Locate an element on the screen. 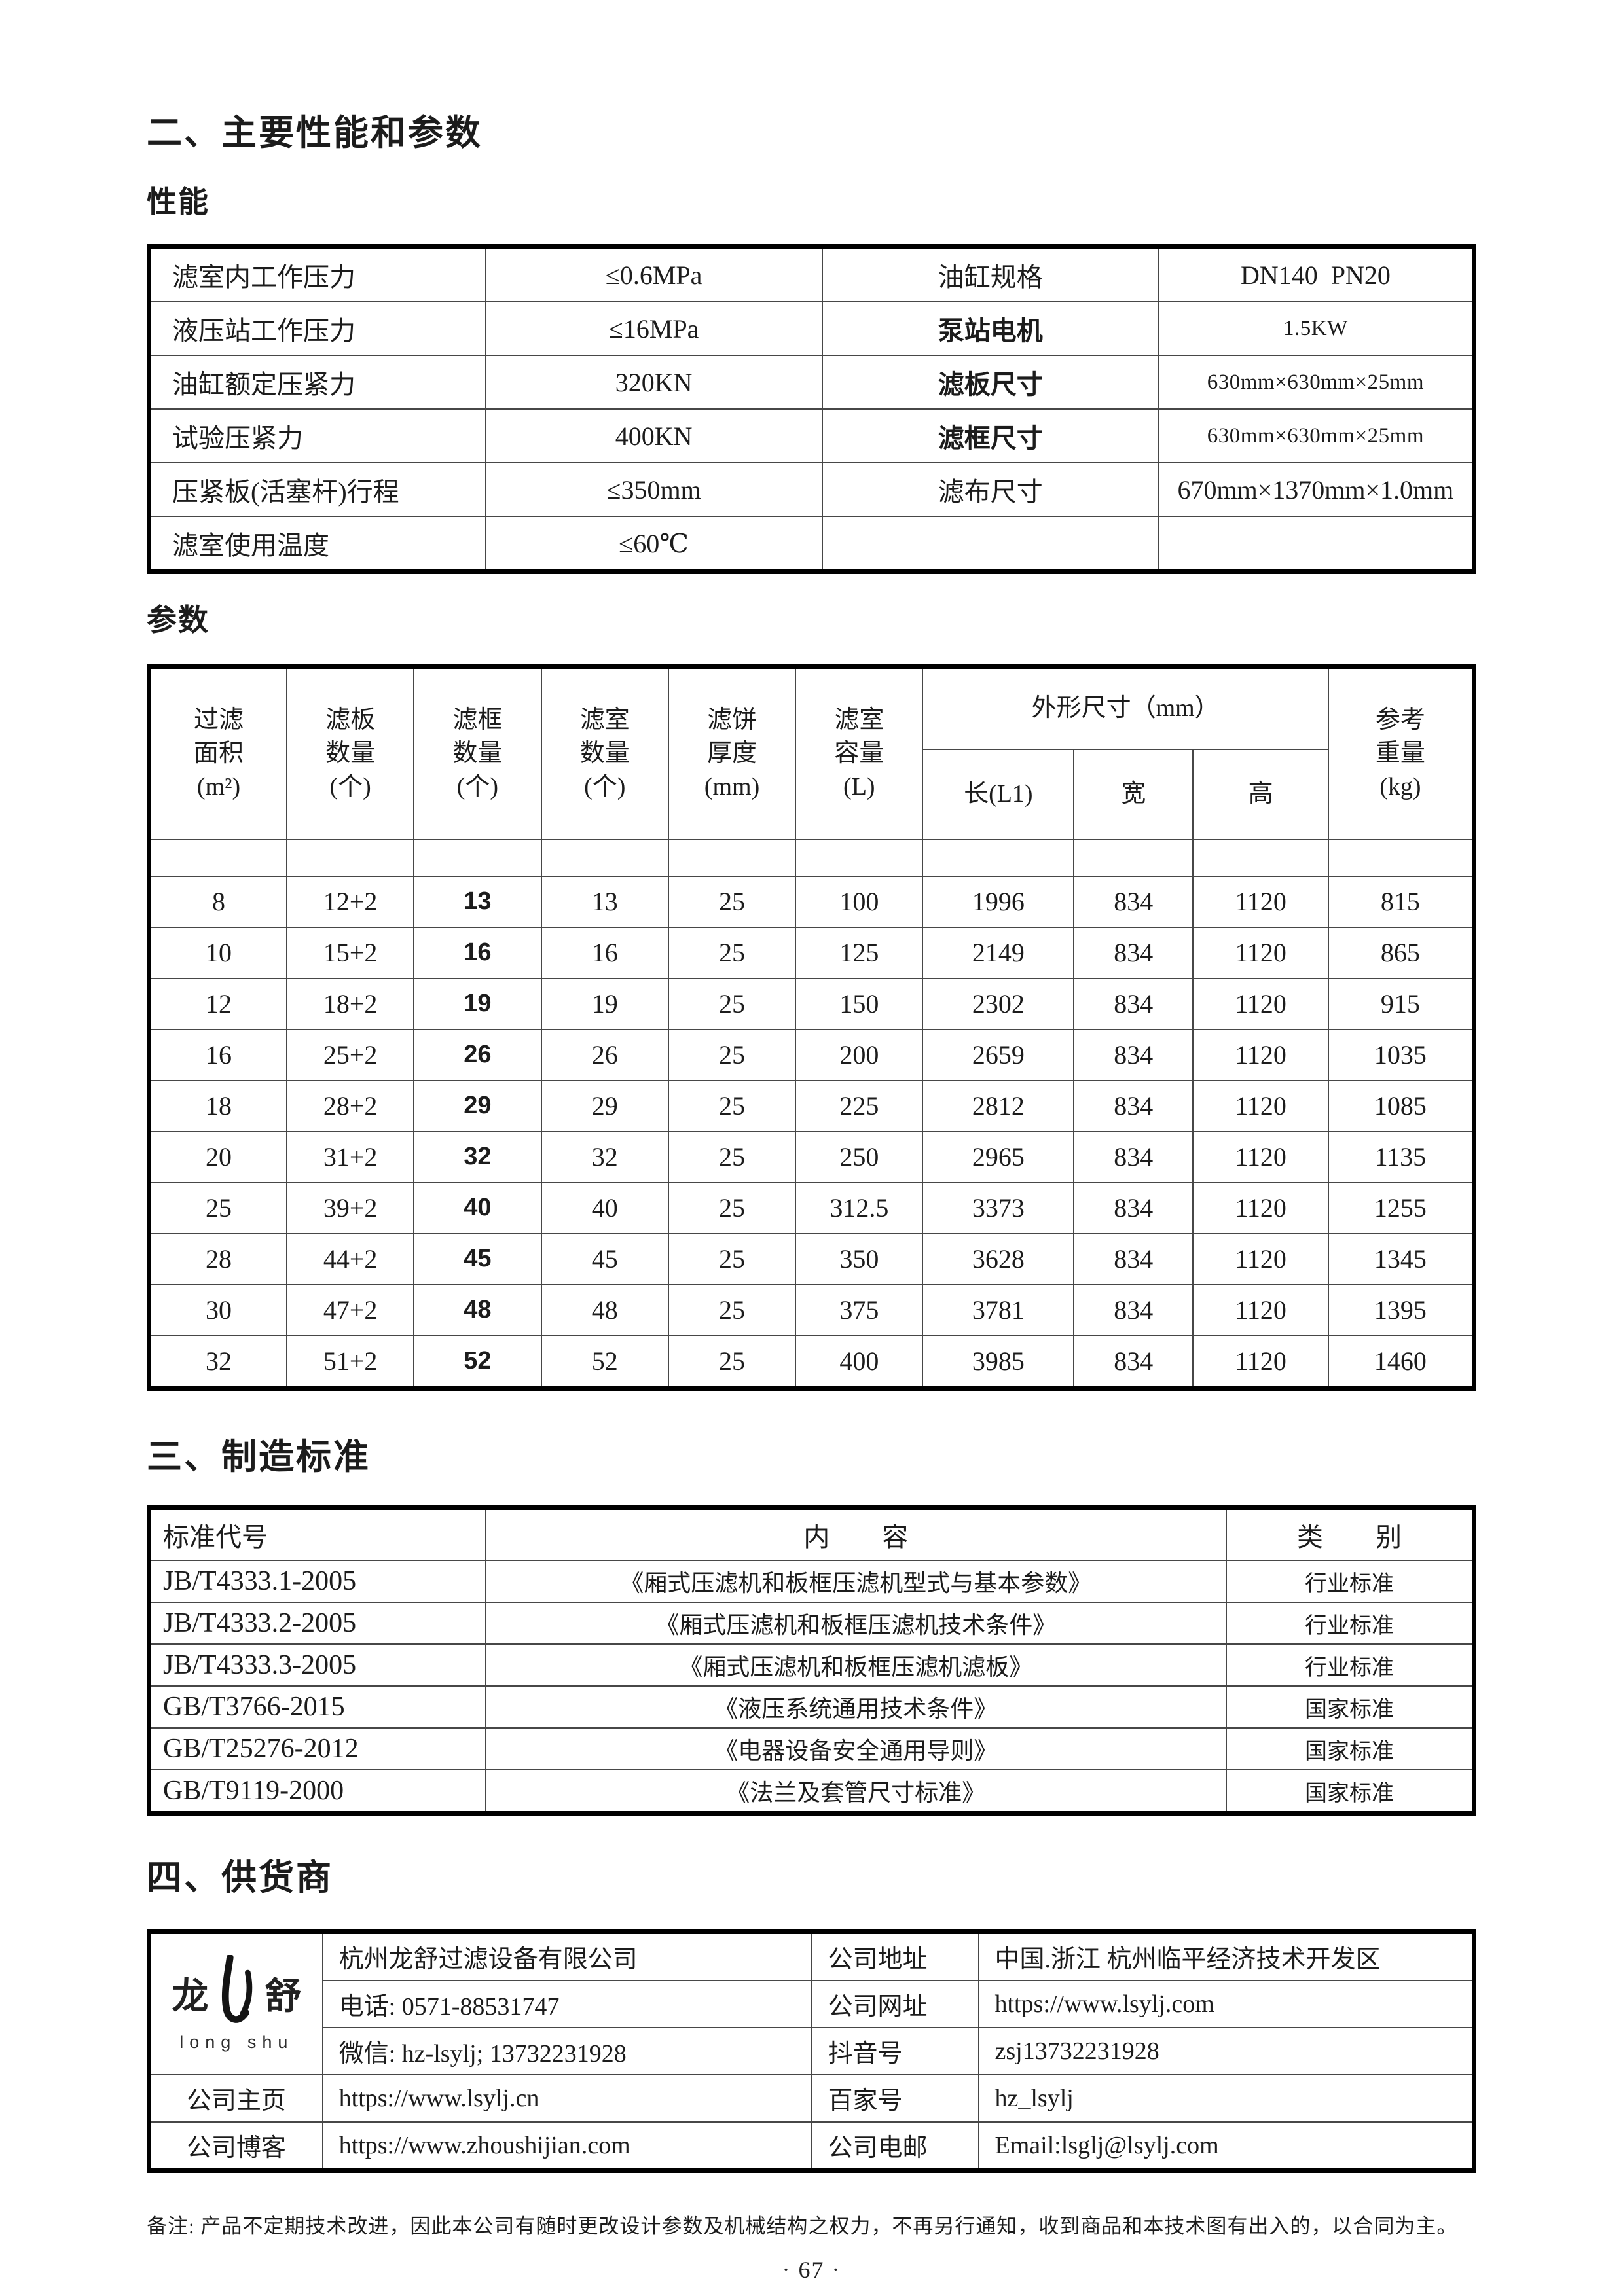 This screenshot has width=1623, height=2296. param-cell-filter-area: 25 is located at coordinates (217, 1207).